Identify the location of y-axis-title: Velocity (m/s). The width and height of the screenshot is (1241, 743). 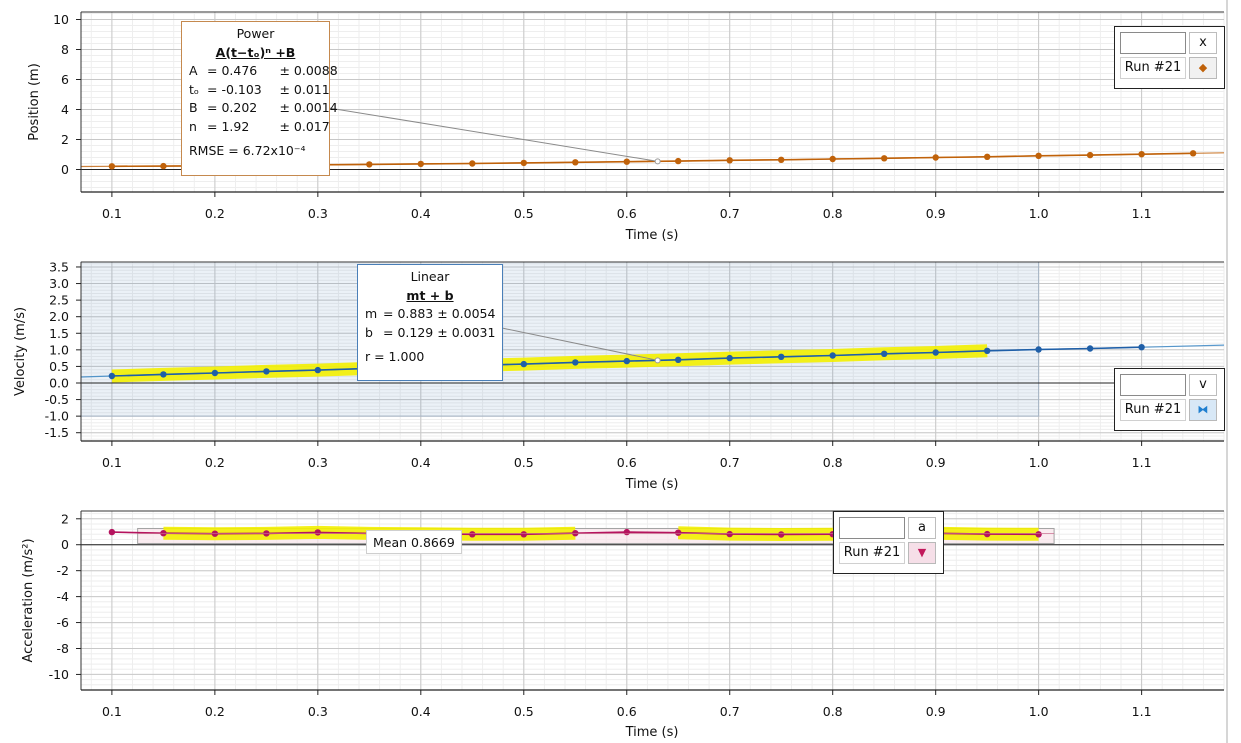
(20, 351).